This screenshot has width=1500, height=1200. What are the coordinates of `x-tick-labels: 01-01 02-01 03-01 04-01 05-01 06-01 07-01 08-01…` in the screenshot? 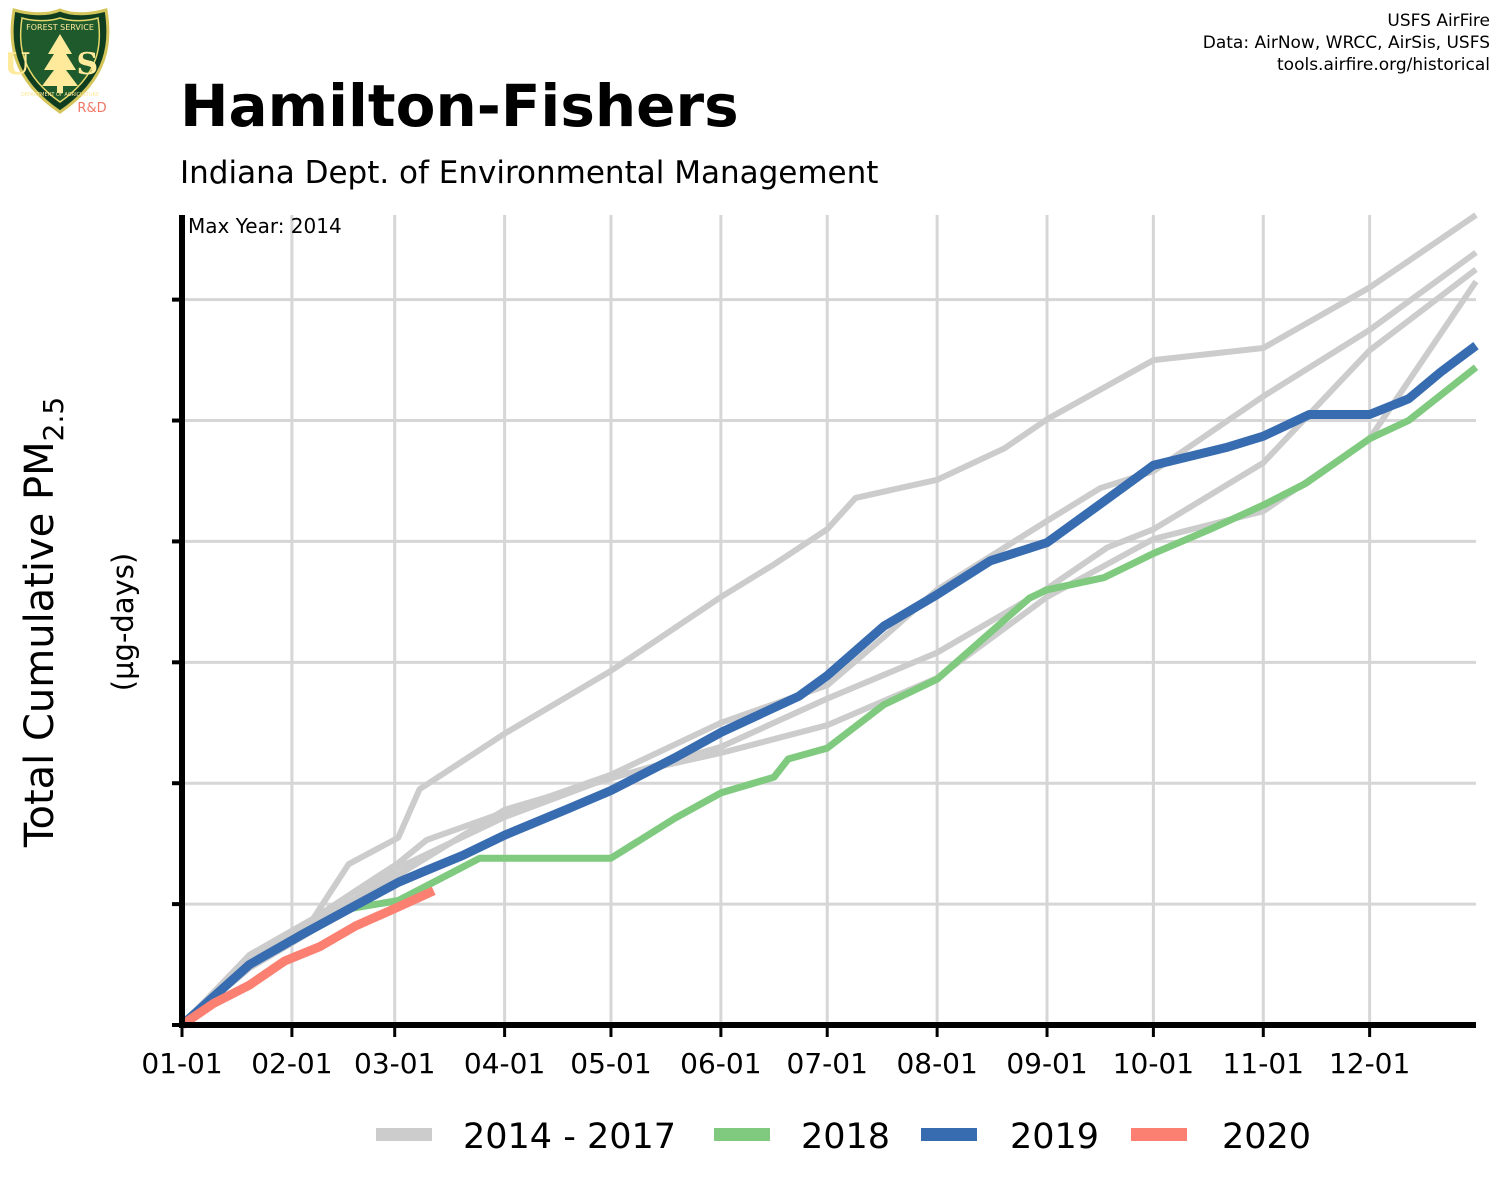 It's located at (775, 1063).